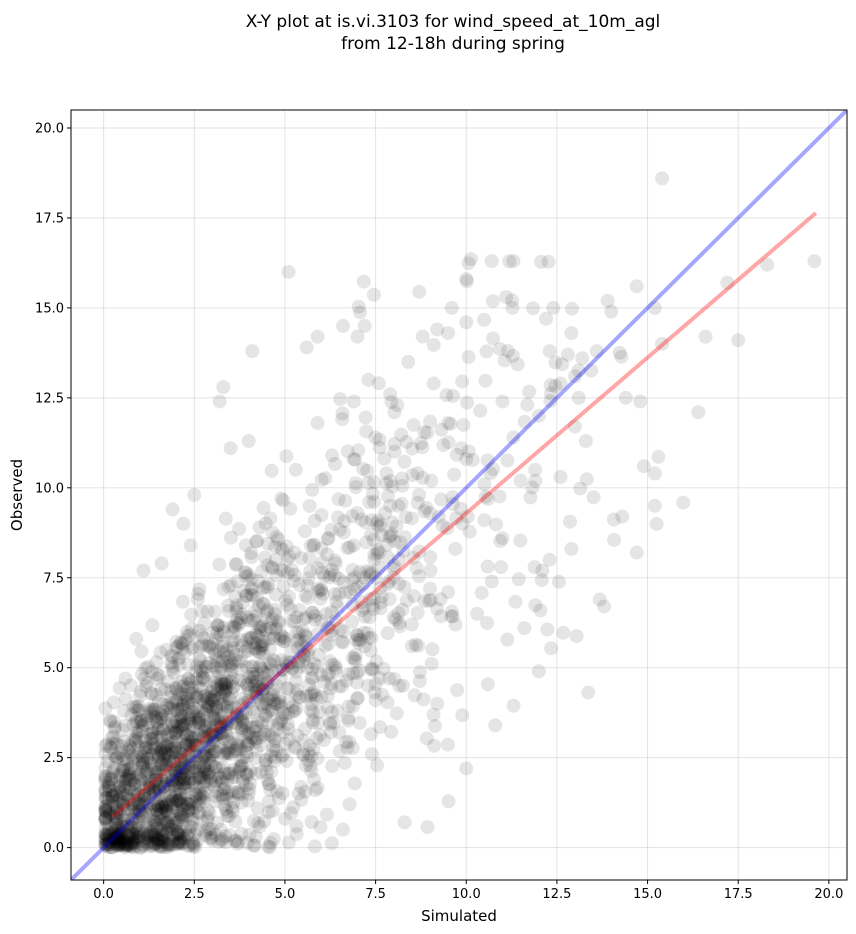 The width and height of the screenshot is (856, 934). Describe the element at coordinates (53, 578) in the screenshot. I see `y-tick-label: 7.5` at that location.